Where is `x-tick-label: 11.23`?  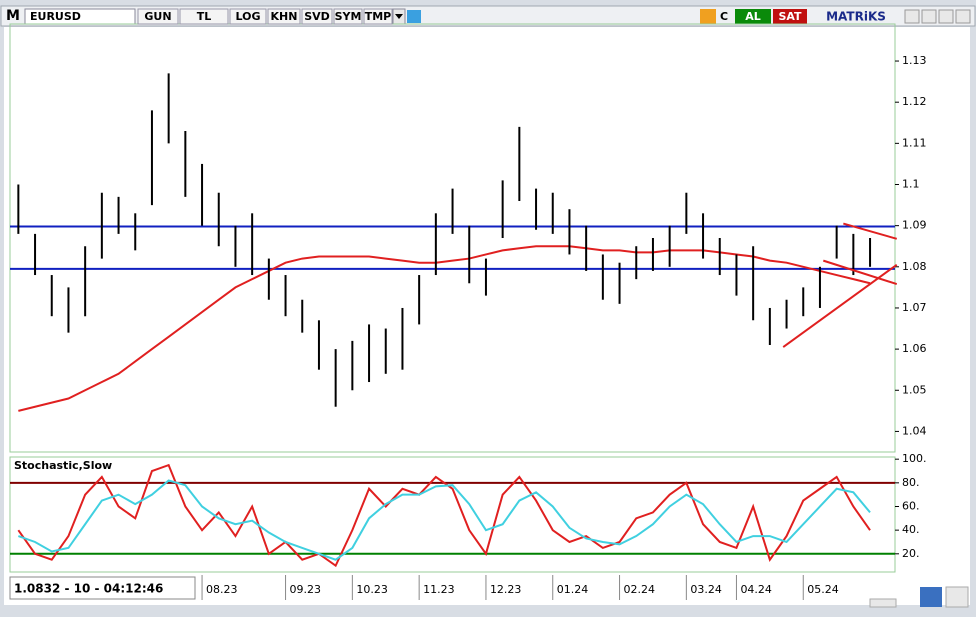
x-tick-label: 11.23 is located at coordinates (439, 589).